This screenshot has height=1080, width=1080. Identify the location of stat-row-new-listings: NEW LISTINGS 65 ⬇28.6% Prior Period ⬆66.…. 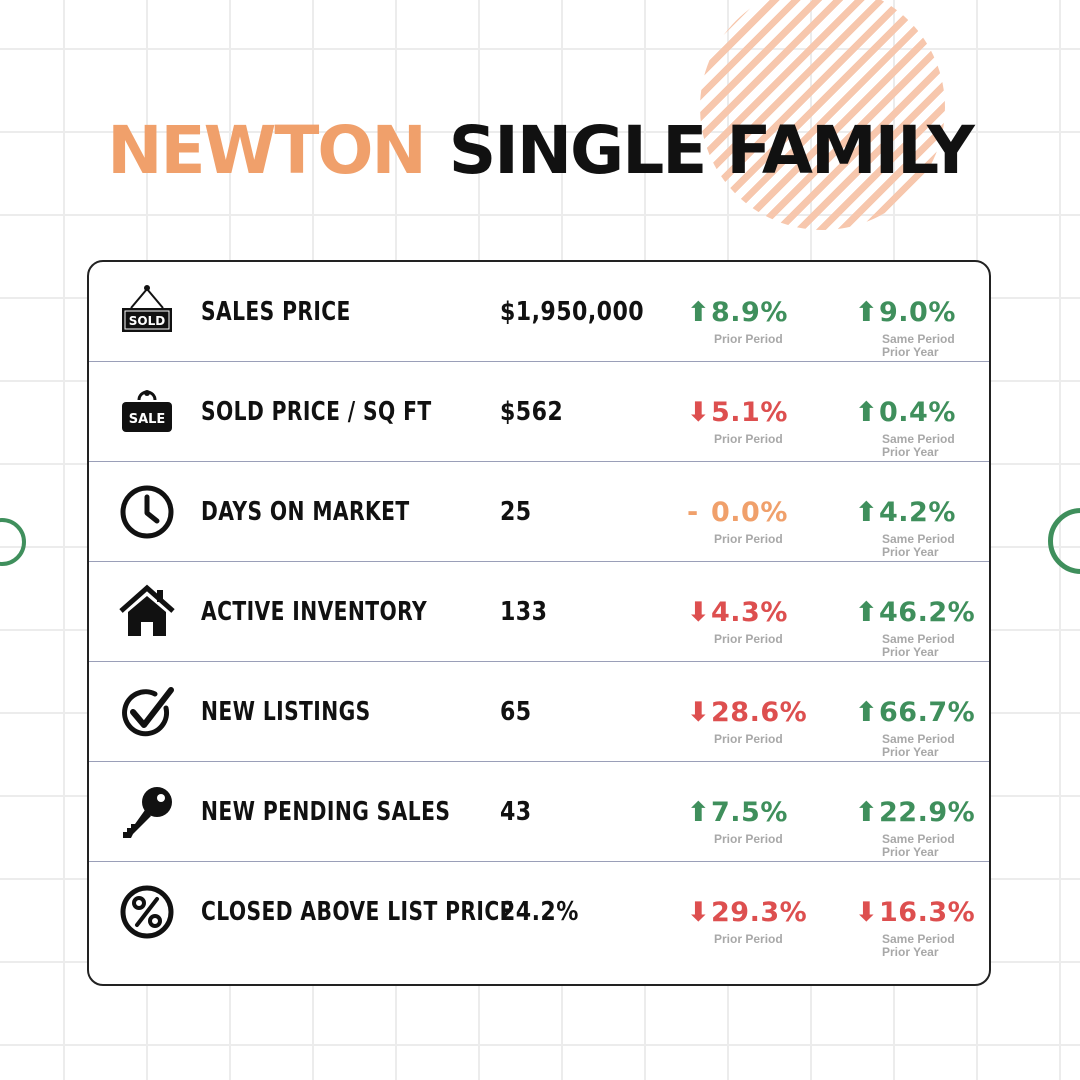
(539, 712).